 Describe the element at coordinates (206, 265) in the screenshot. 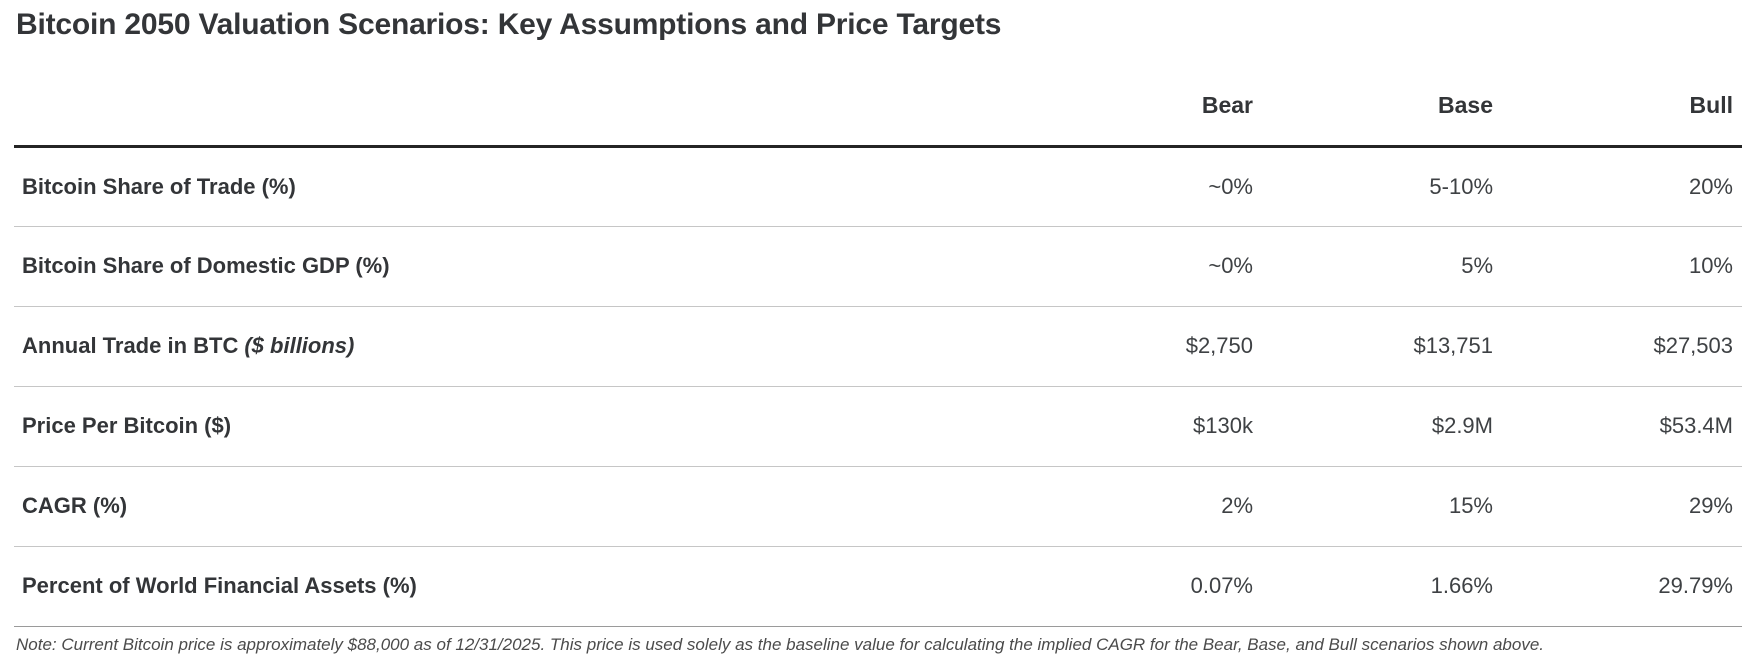

I see `row-label-text: Bitcoin Share of Domestic GDP (%)` at that location.